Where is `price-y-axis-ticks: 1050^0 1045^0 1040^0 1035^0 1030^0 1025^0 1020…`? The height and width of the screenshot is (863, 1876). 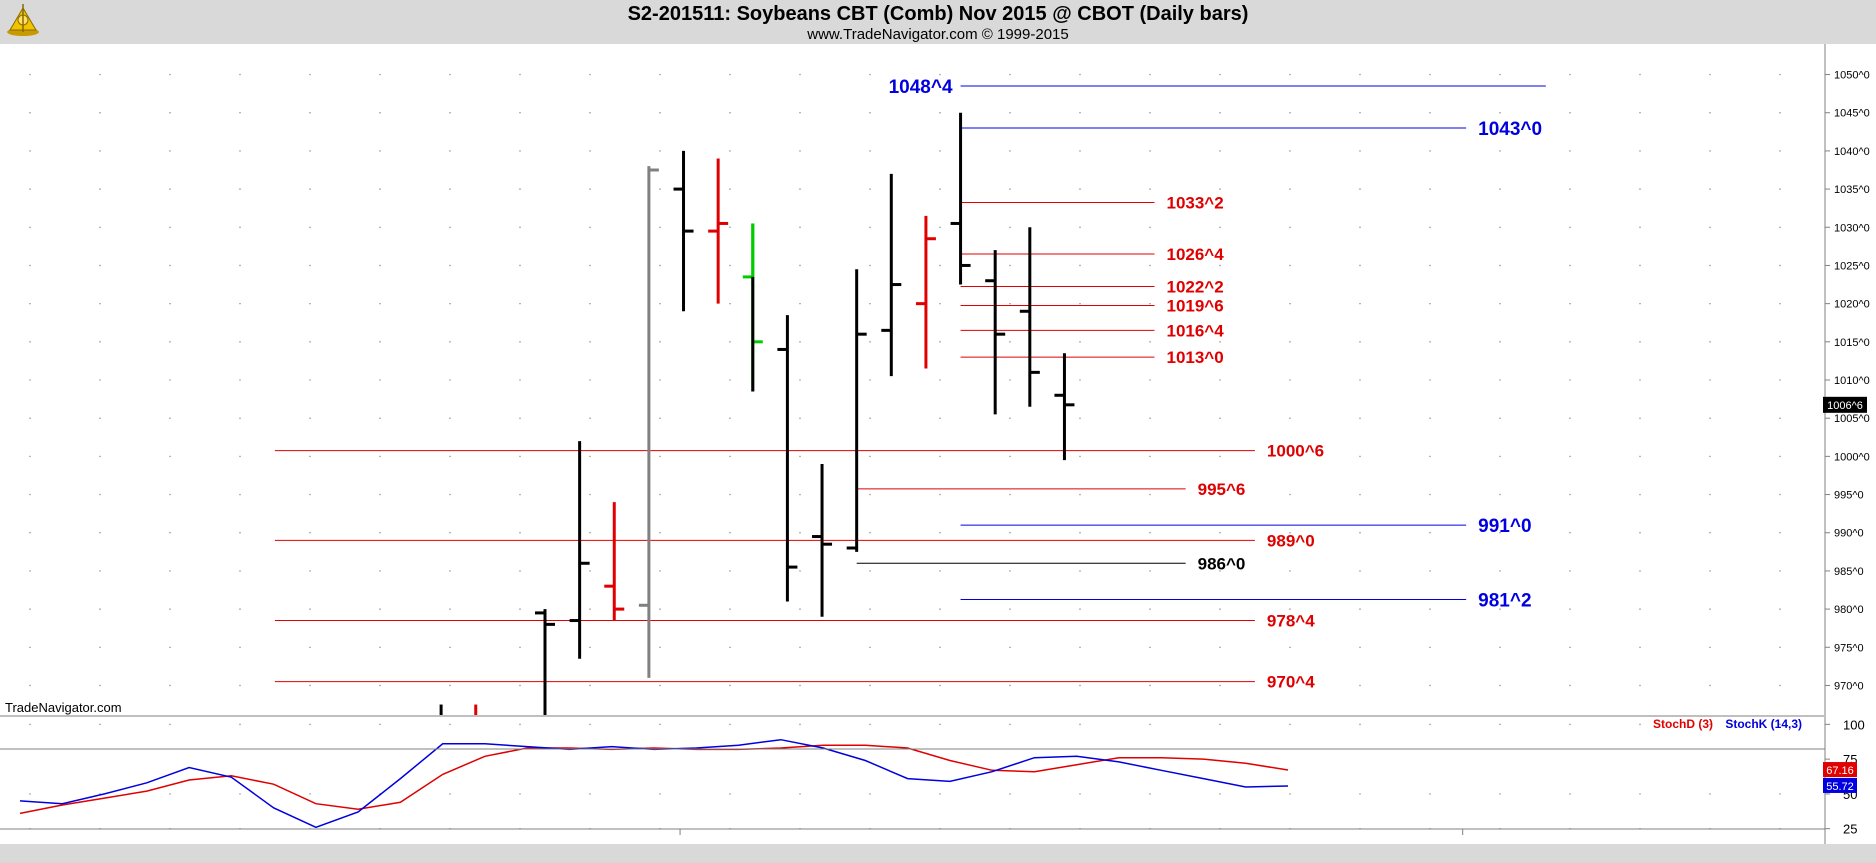
price-y-axis-ticks: 1050^0 1045^0 1040^0 1035^0 1030^0 1025^0 1020… is located at coordinates (1847, 381).